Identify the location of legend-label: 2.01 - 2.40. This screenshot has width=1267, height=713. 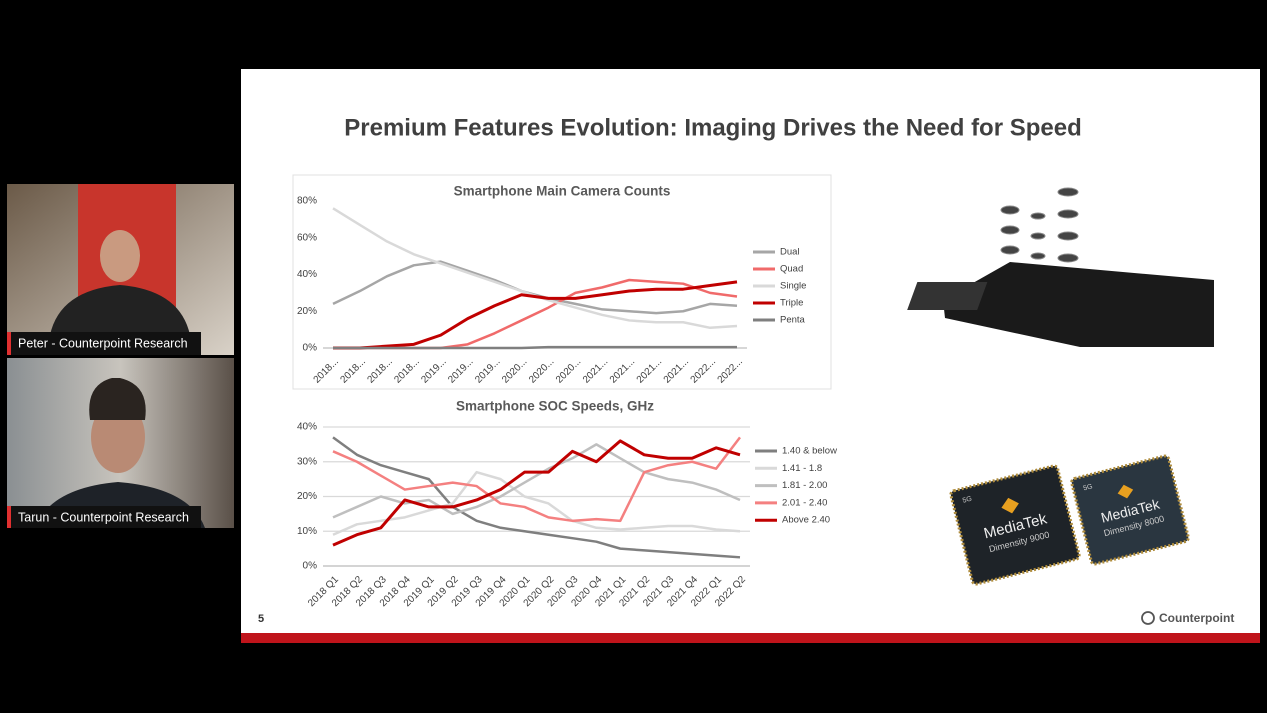
(804, 502).